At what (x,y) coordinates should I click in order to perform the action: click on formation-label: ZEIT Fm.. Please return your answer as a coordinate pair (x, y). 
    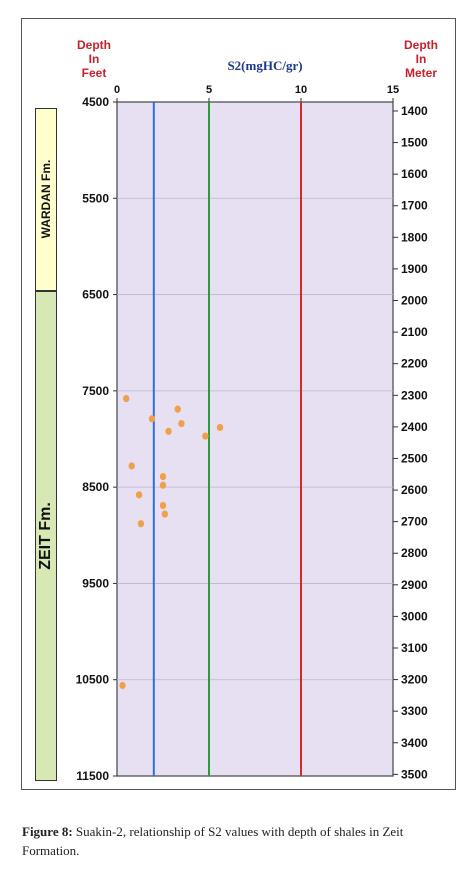
    Looking at the image, I should click on (45, 536).